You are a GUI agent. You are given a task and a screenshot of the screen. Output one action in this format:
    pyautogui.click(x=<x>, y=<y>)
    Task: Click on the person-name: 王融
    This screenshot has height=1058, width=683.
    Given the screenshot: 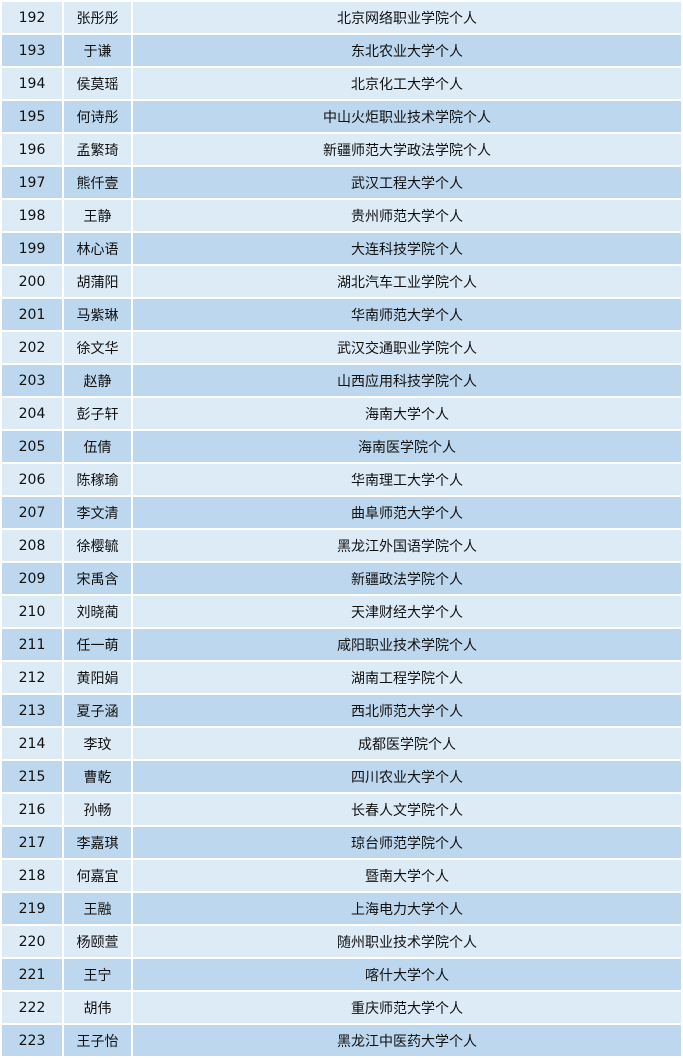 What is the action you would take?
    pyautogui.click(x=97, y=908)
    